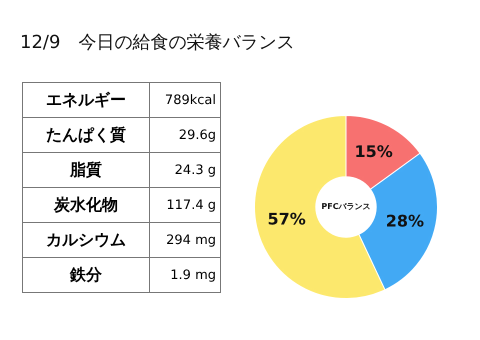 The image size is (480, 340). I want to click on text: 29.6g, so click(197, 135).